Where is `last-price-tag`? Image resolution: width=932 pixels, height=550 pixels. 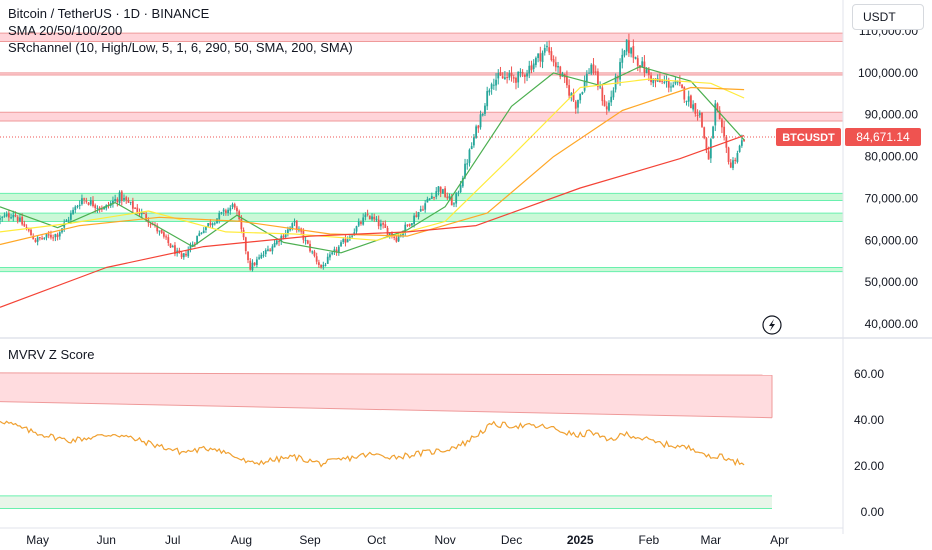 last-price-tag is located at coordinates (883, 137).